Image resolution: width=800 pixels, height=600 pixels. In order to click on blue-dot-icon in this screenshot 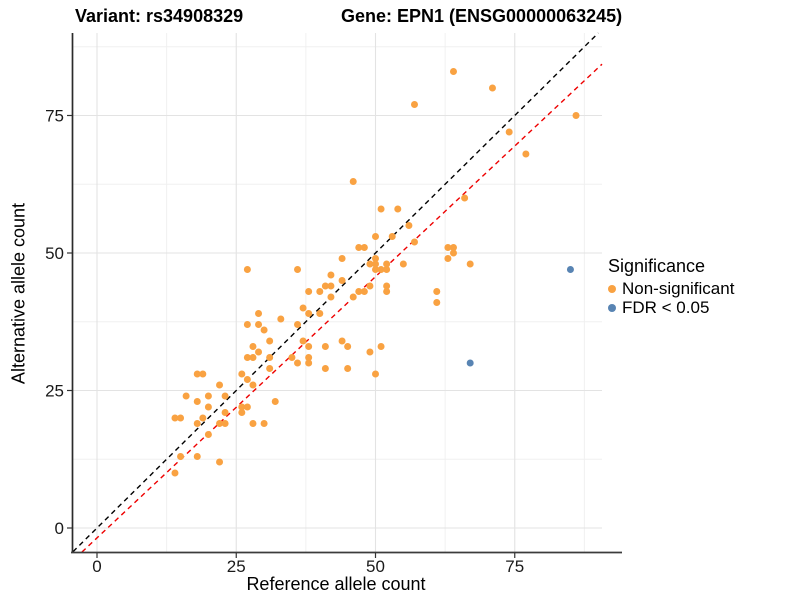, I will do `click(612, 308)`.